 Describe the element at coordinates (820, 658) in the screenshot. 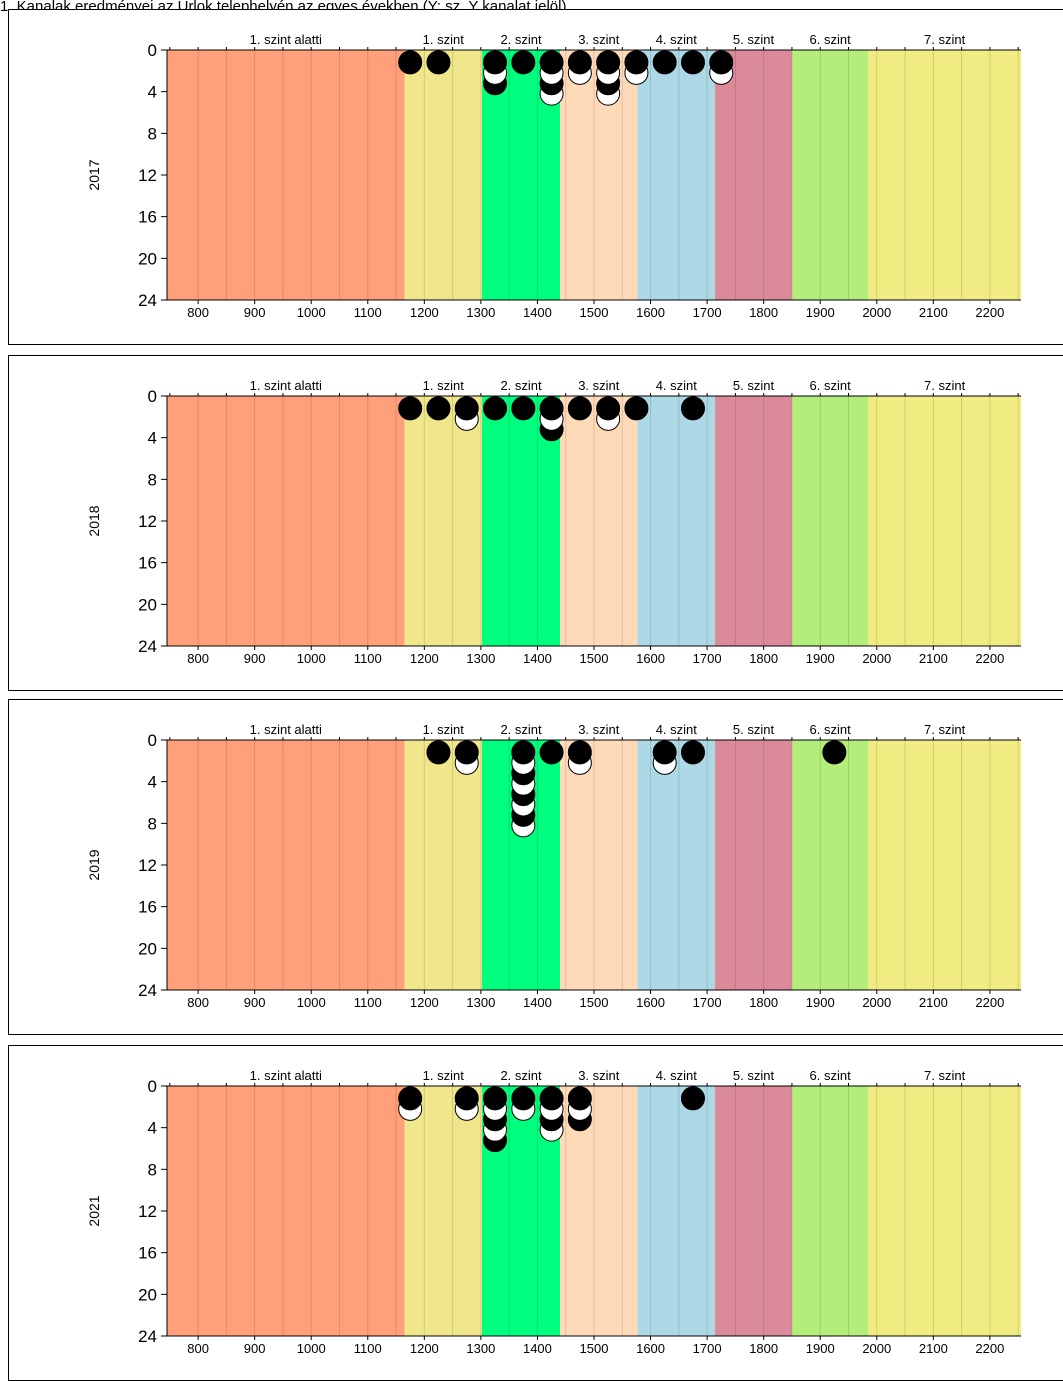

I see `x-tick-label: 1900` at that location.